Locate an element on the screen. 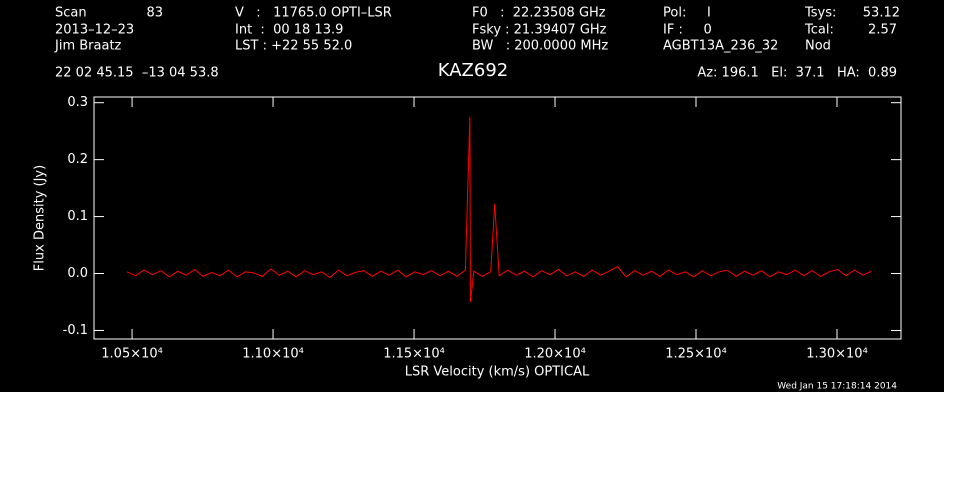  x-tick-label: 1.30×10⁴ is located at coordinates (837, 354).